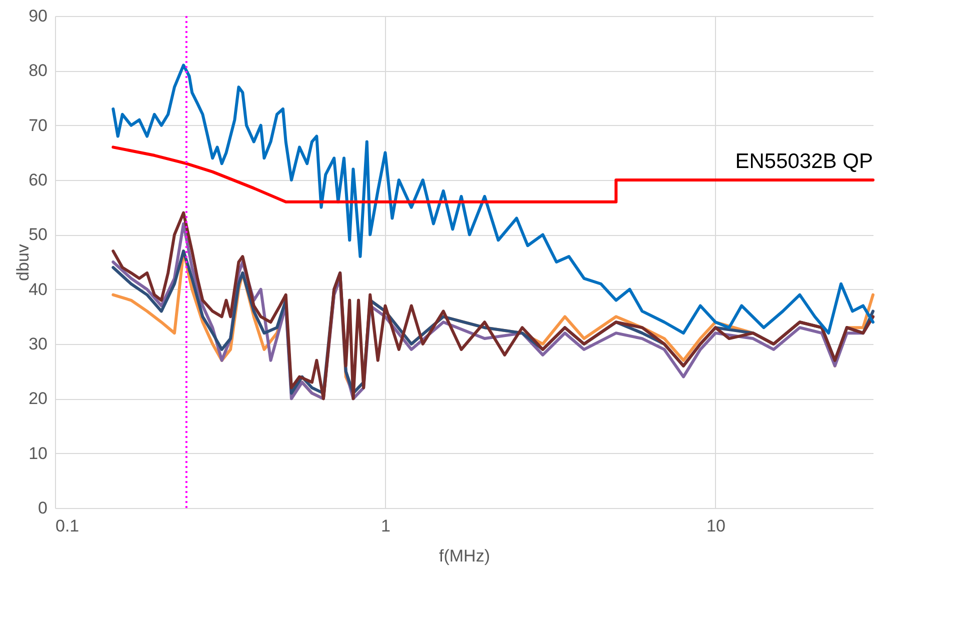  I want to click on y-tick-label: 80, so click(38, 70).